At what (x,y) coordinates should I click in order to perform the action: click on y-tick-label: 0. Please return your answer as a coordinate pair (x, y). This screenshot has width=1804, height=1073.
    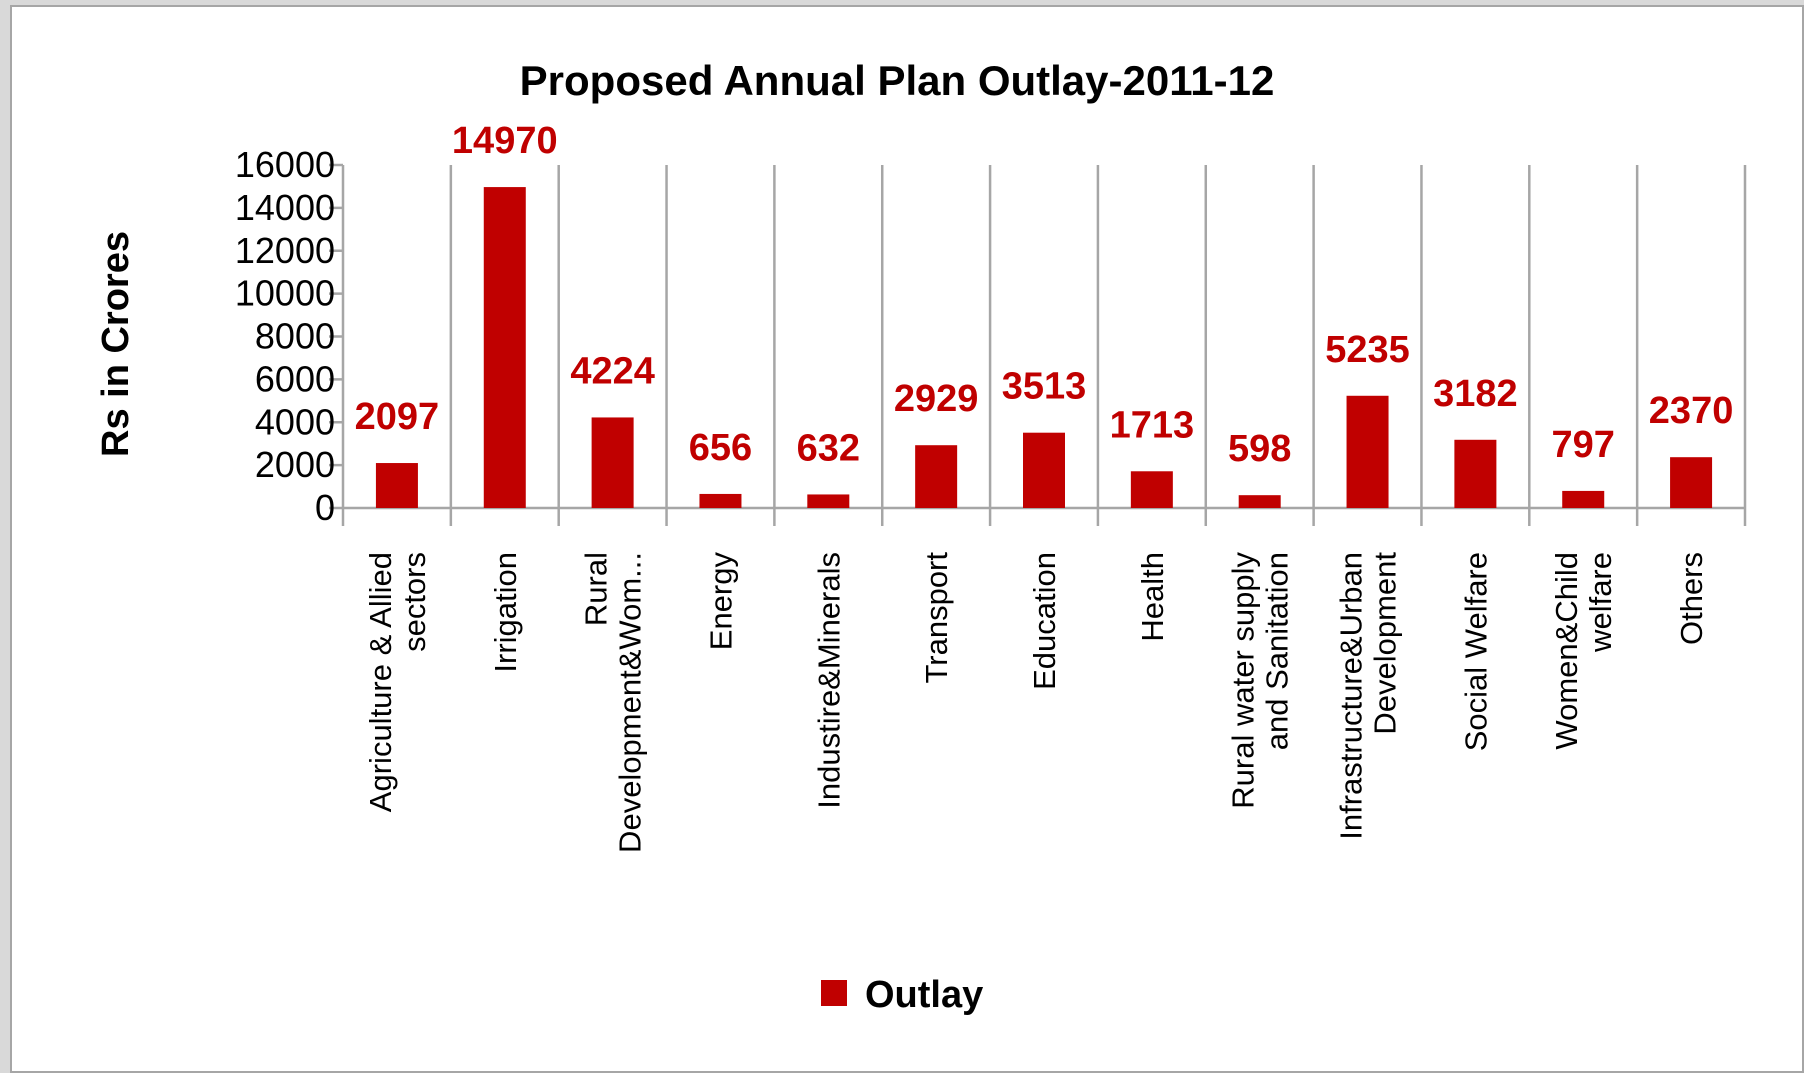
    Looking at the image, I should click on (325, 507).